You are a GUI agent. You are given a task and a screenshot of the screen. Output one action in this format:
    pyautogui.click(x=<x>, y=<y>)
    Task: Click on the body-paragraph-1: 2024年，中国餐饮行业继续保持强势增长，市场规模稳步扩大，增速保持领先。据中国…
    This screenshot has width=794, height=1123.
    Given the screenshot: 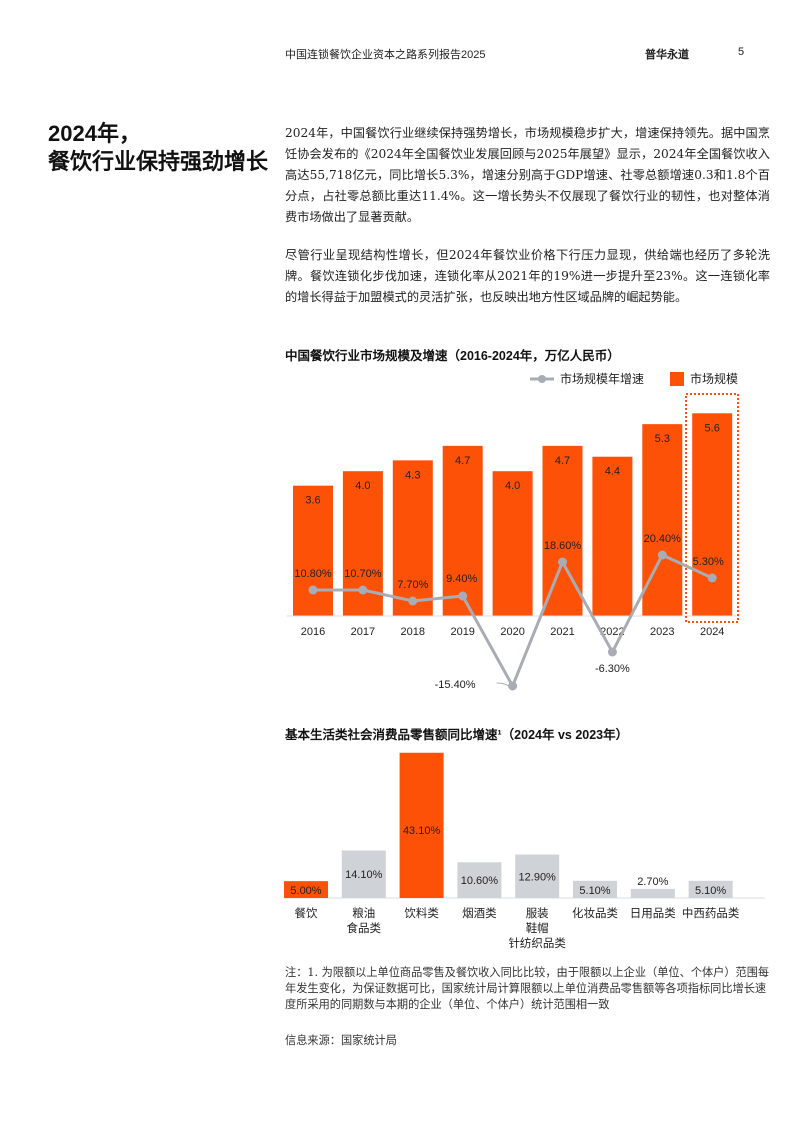 What is the action you would take?
    pyautogui.click(x=527, y=175)
    